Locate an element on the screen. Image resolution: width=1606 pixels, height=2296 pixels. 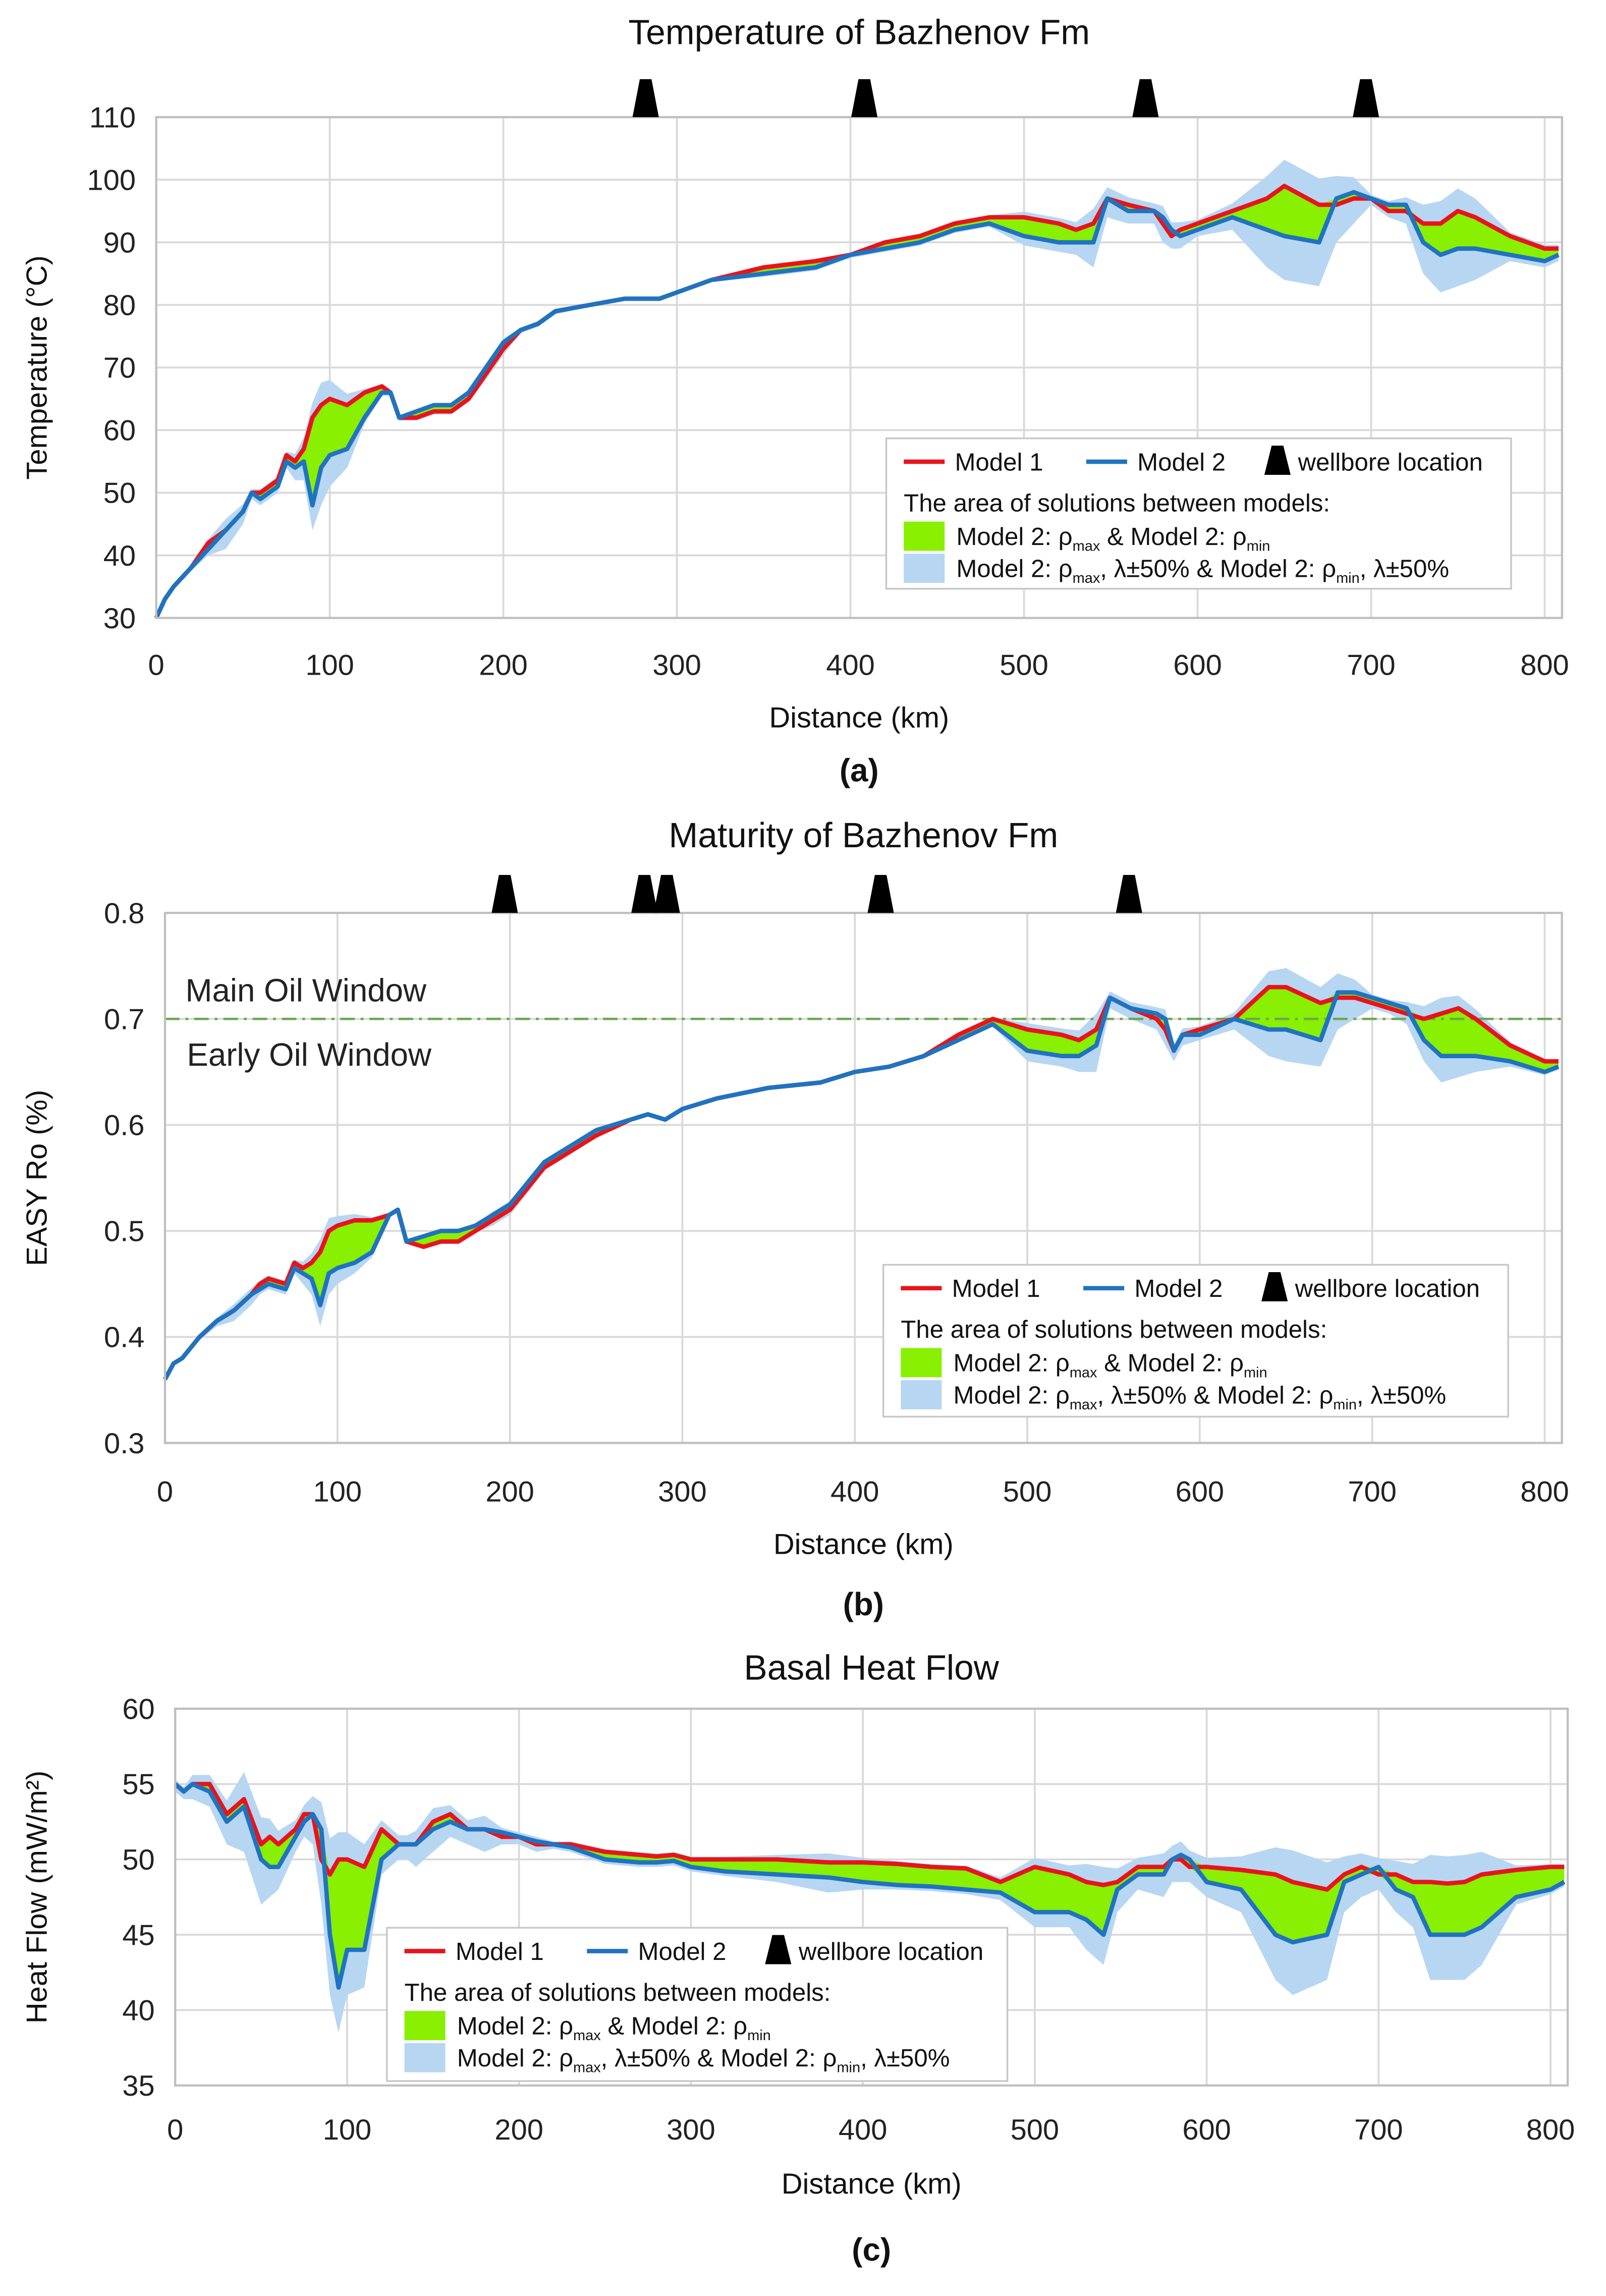
x-tick-label: 200 is located at coordinates (503, 665).